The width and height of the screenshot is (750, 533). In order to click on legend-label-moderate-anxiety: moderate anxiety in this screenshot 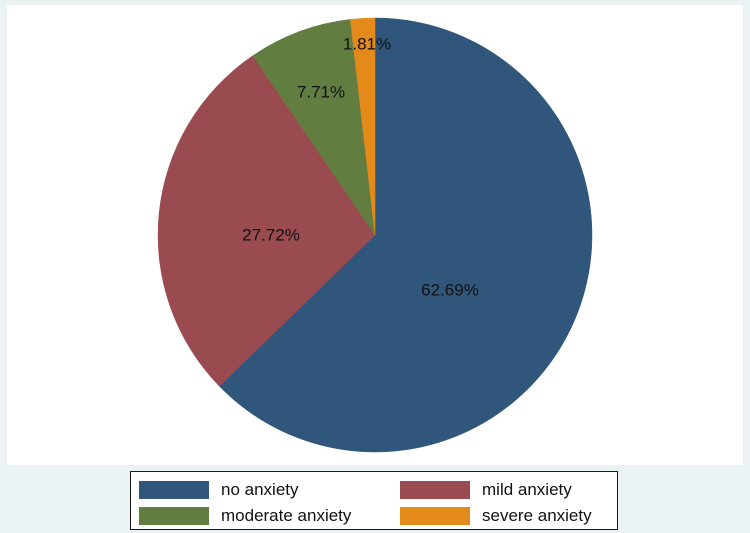, I will do `click(286, 515)`.